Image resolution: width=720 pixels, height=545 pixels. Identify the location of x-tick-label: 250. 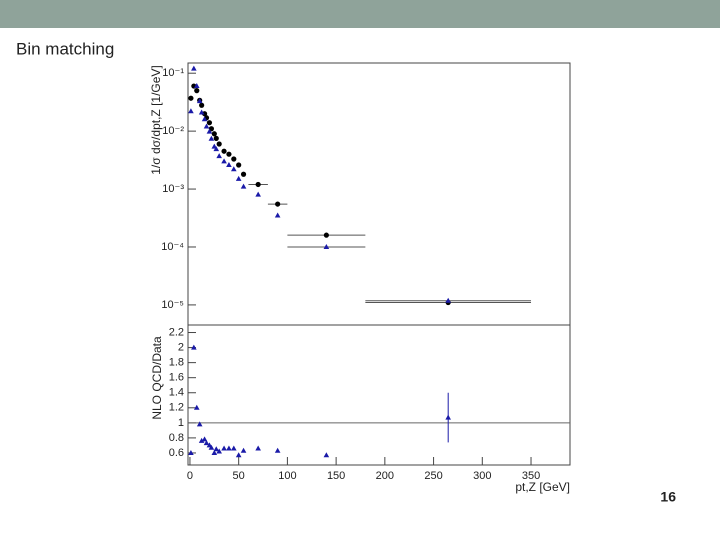
(433, 476).